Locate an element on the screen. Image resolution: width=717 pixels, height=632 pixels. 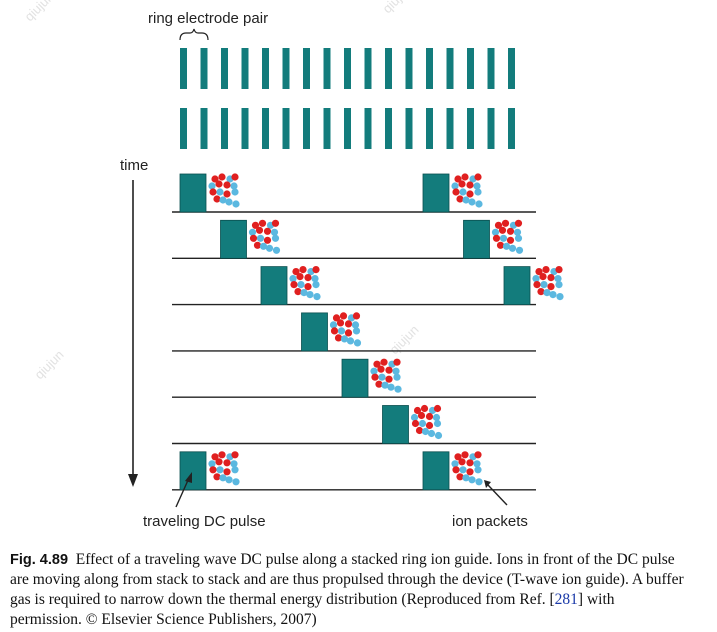
packets-pointer-line is located at coordinates (497, 495).